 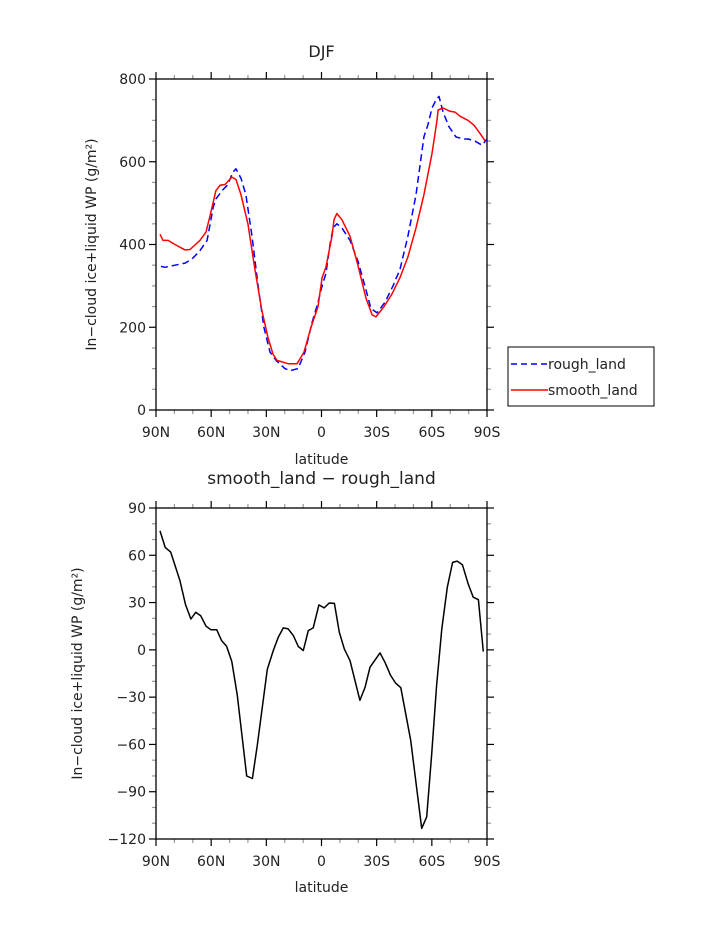 What do you see at coordinates (131, 793) in the screenshot?
I see `y-tick-label: −90` at bounding box center [131, 793].